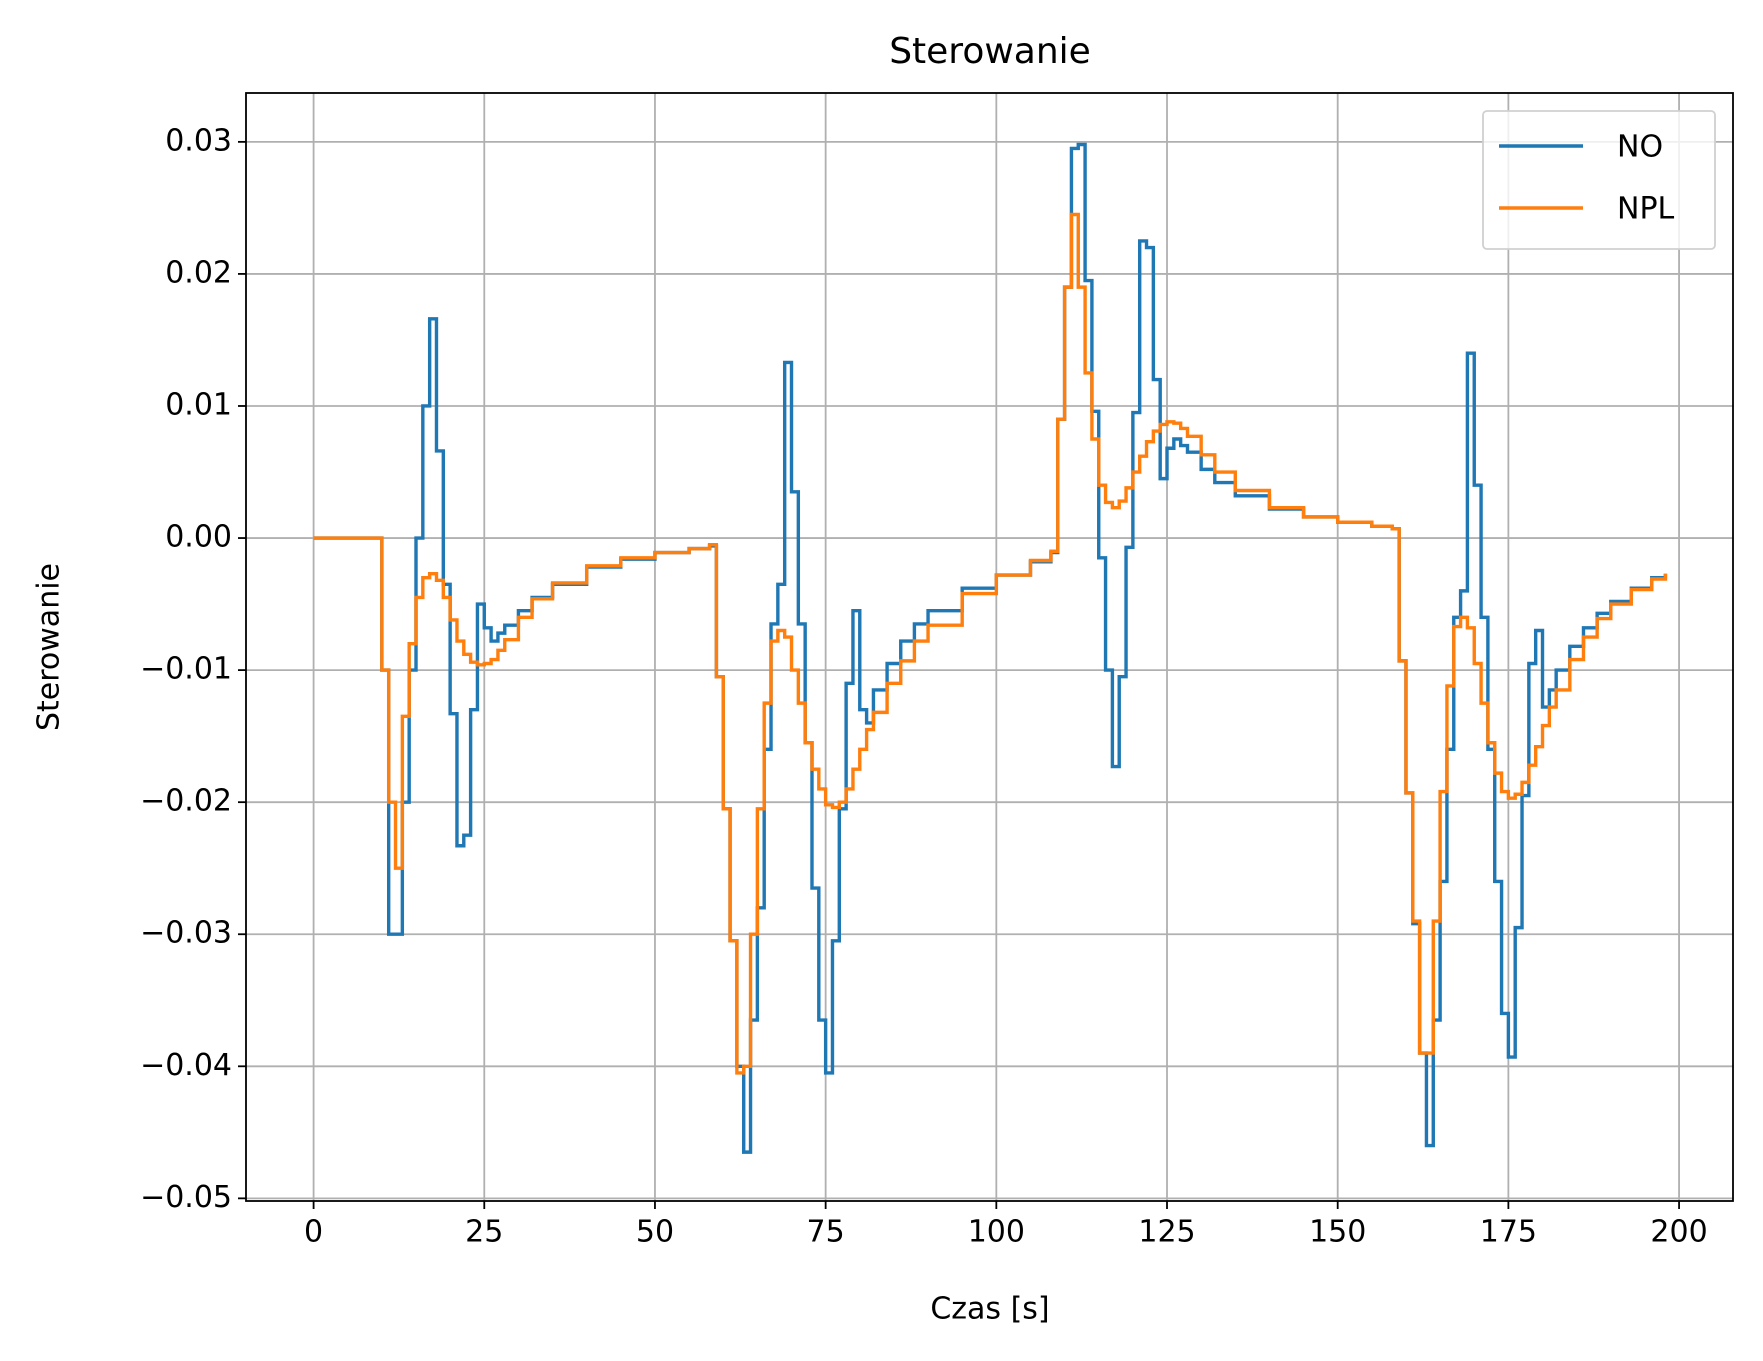  What do you see at coordinates (655, 1232) in the screenshot?
I see `x-tick-label: 50` at bounding box center [655, 1232].